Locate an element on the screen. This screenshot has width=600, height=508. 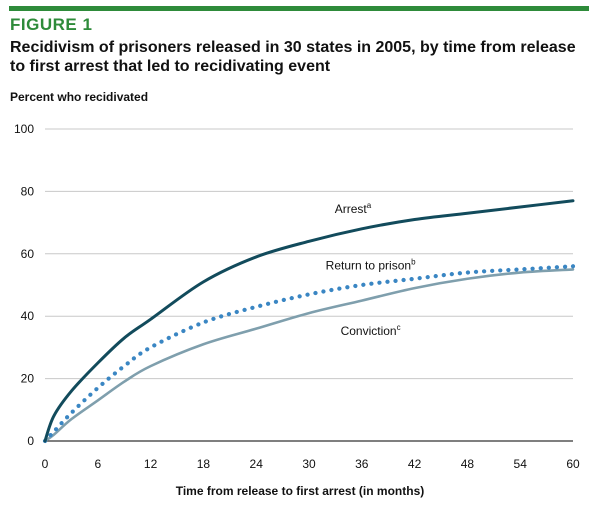
y-axis-label: Percent who recidivated is located at coordinates (79, 97).